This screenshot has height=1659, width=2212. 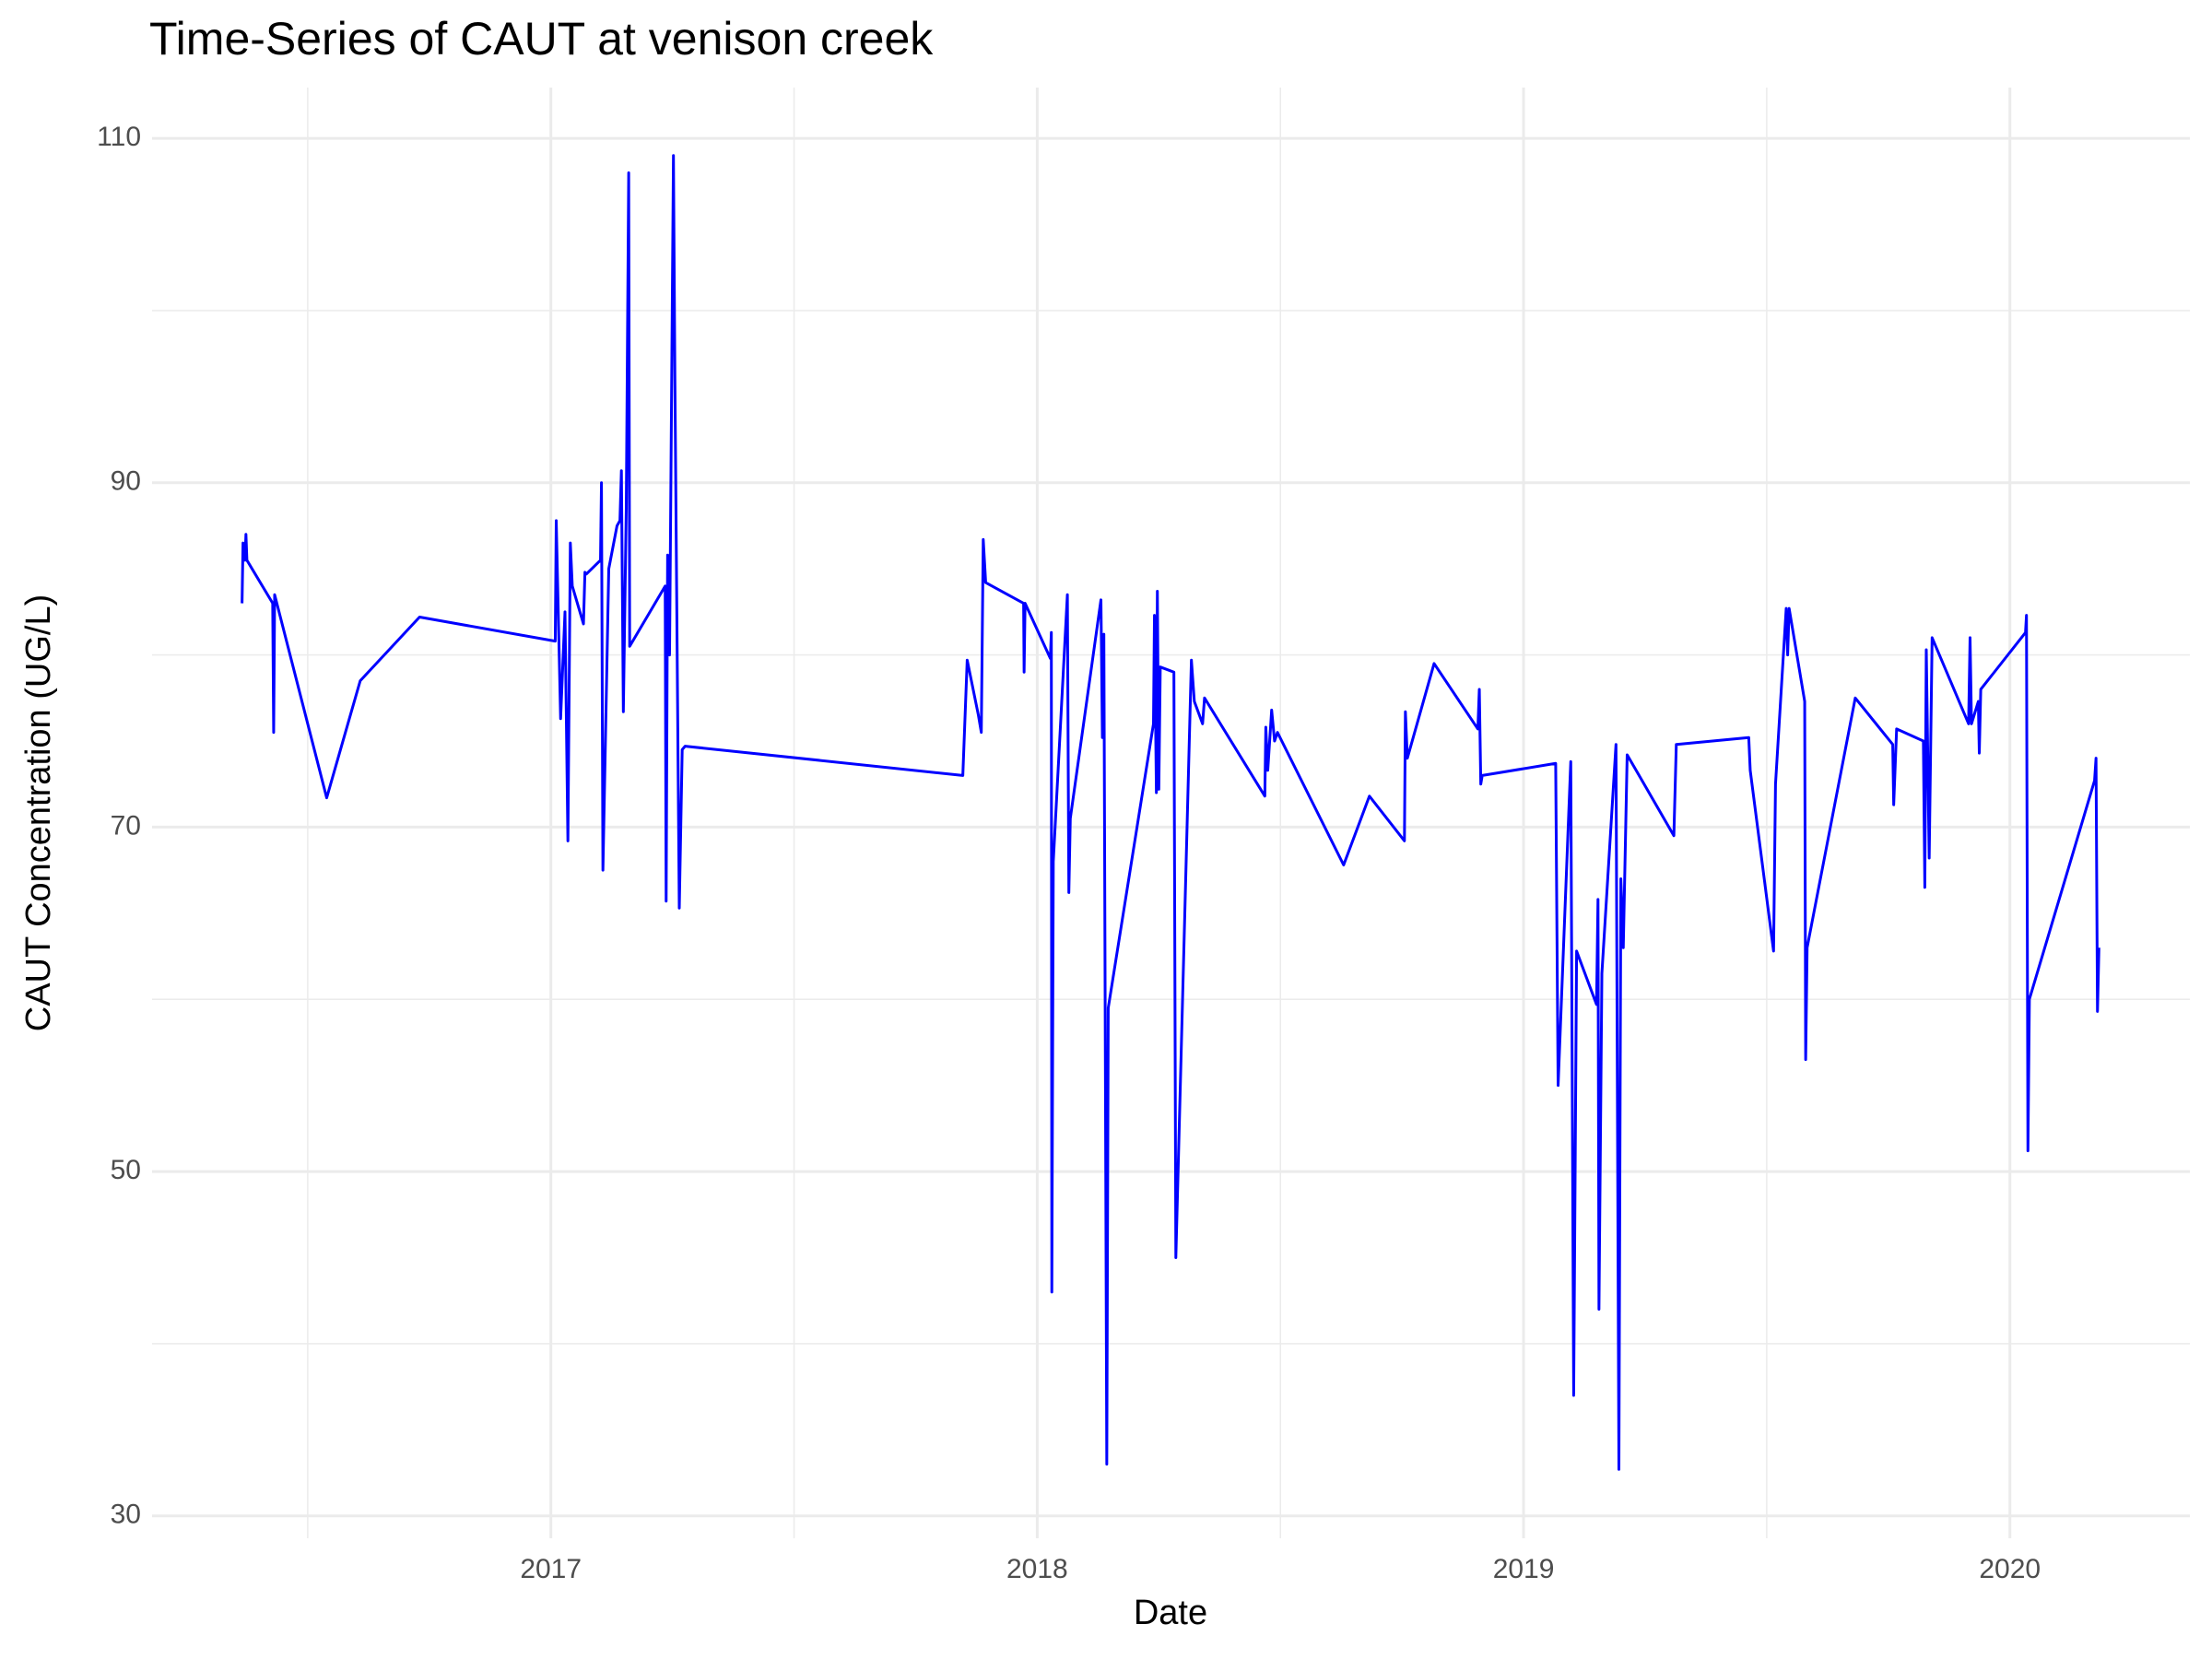 What do you see at coordinates (1524, 1569) in the screenshot?
I see `x-tick-label: 2019` at bounding box center [1524, 1569].